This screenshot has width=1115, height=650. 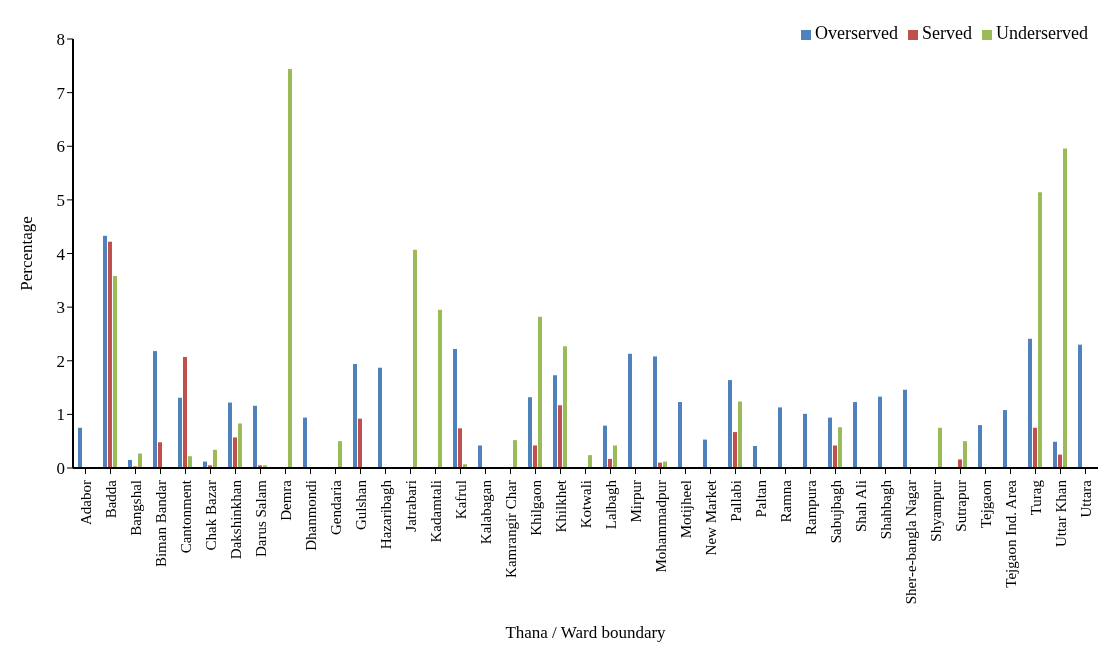 I want to click on legend-label: Overserved, so click(x=857, y=33).